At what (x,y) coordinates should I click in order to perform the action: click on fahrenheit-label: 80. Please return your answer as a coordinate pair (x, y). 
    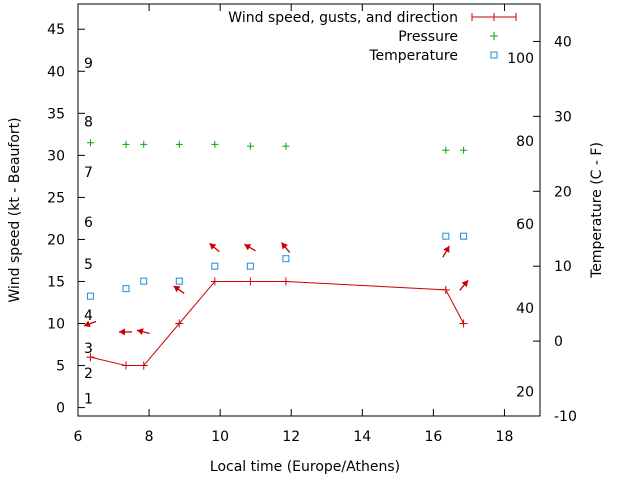
    Looking at the image, I should click on (525, 142).